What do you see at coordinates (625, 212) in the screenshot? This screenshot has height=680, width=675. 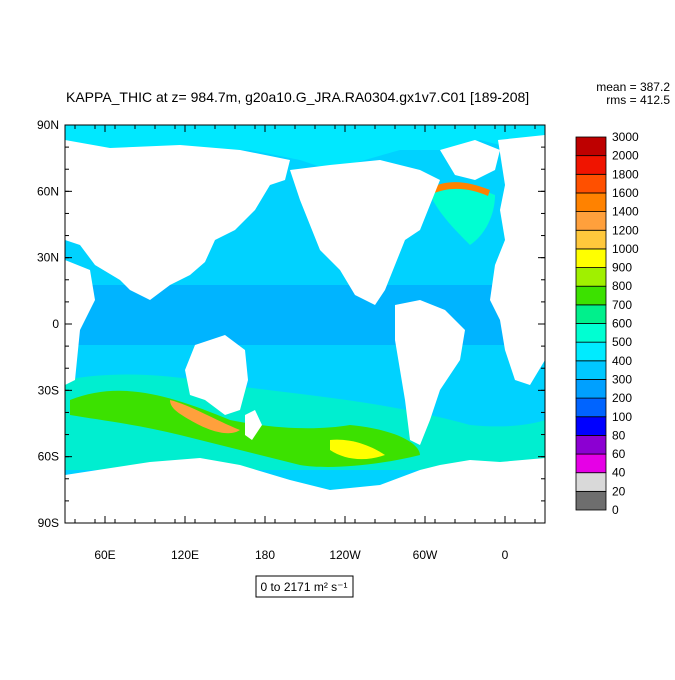 I see `colorbar-label: 1400` at bounding box center [625, 212].